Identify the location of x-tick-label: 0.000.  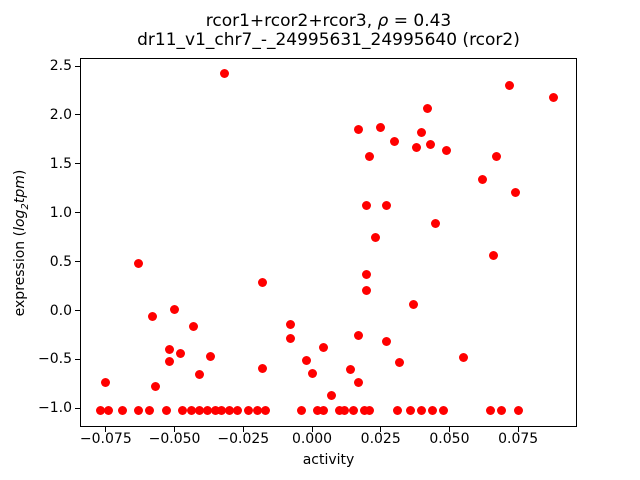
(312, 439).